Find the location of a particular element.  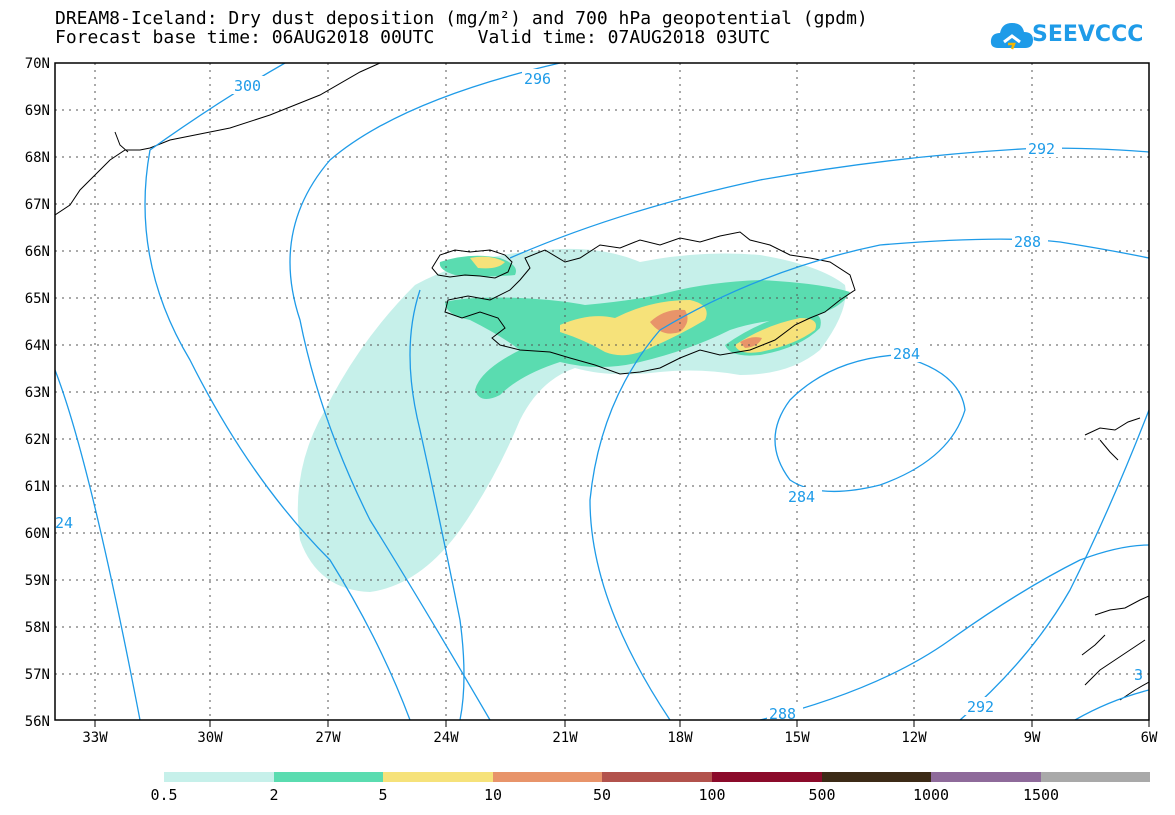

seevccc-logo: SEEVCCC is located at coordinates (1070, 38).